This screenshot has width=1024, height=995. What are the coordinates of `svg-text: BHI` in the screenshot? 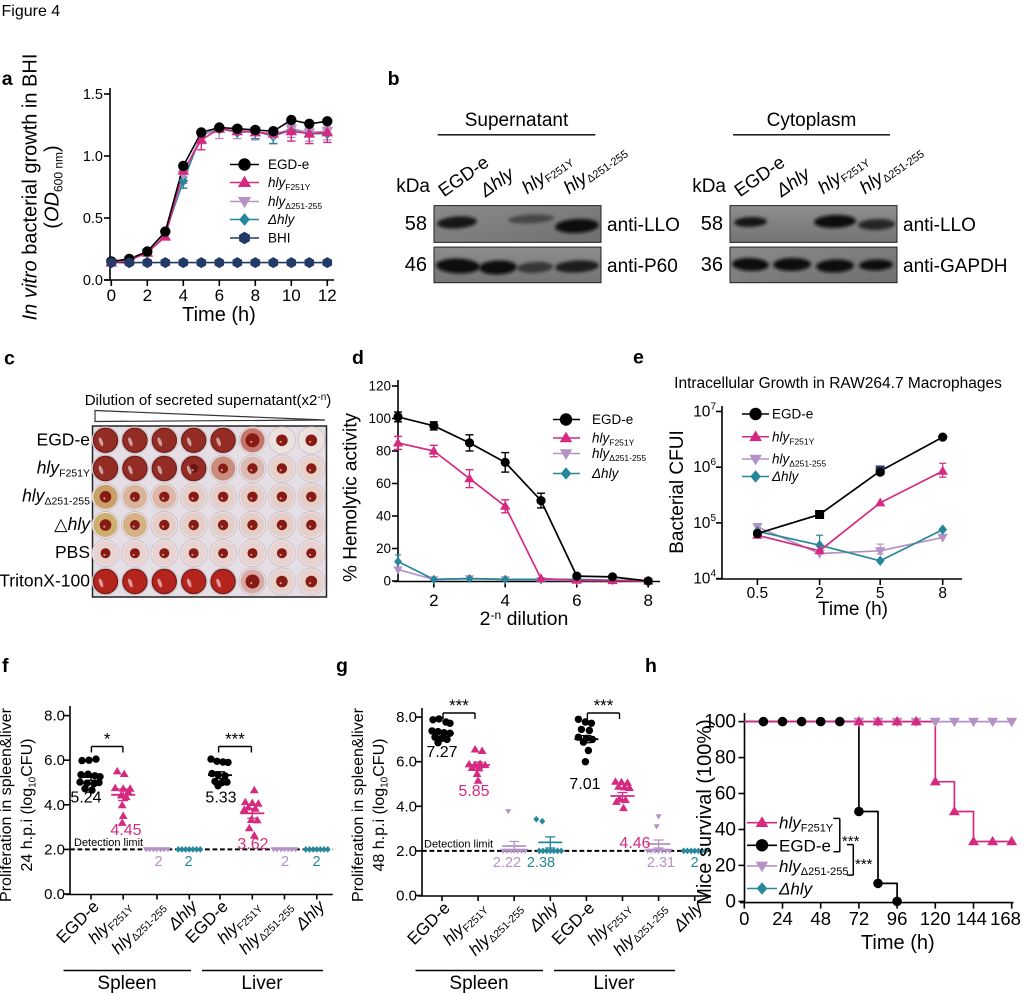 It's located at (279, 238).